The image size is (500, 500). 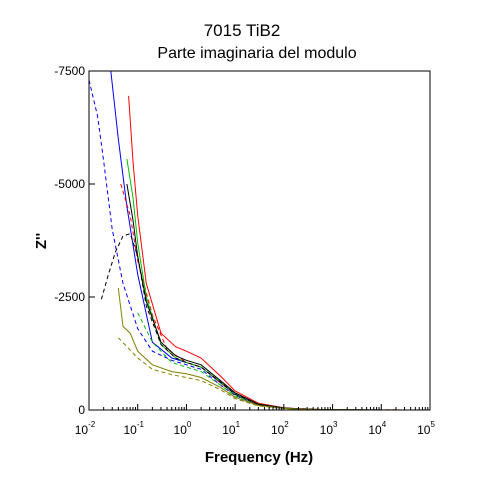 What do you see at coordinates (426, 428) in the screenshot?
I see `x-tick-label: 10⁵` at bounding box center [426, 428].